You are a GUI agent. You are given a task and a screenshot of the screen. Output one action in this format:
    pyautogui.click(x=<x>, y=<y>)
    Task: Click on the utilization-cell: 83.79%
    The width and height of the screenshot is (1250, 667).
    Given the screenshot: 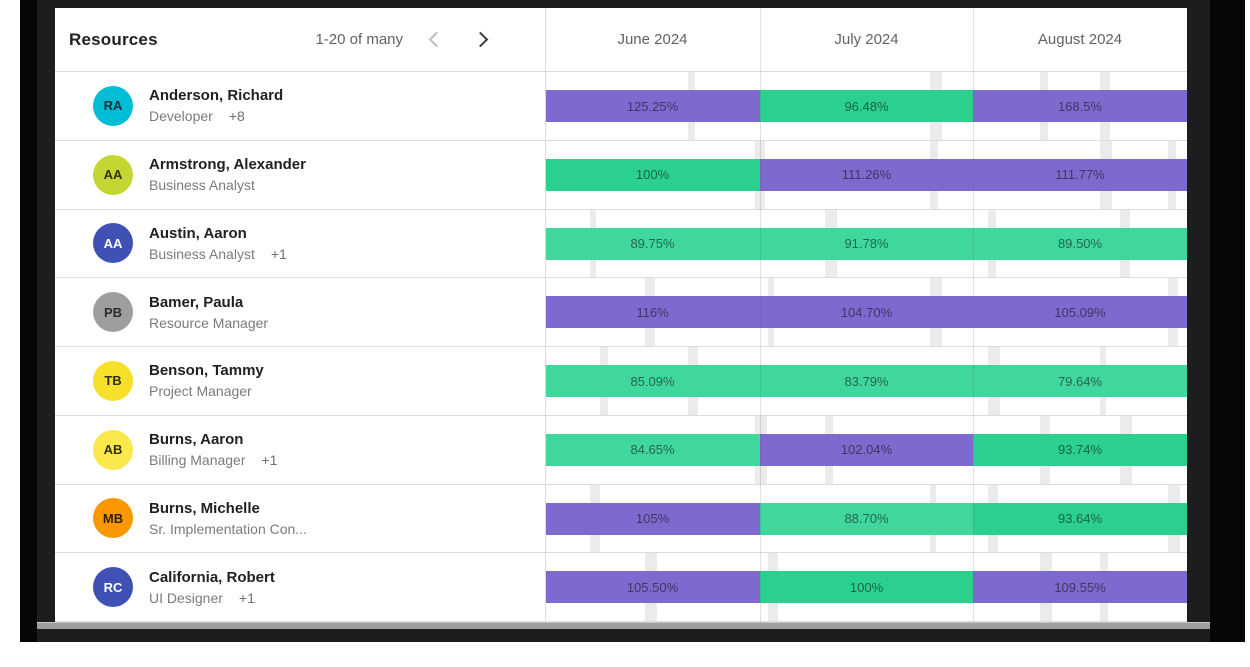 What is the action you would take?
    pyautogui.click(x=866, y=381)
    